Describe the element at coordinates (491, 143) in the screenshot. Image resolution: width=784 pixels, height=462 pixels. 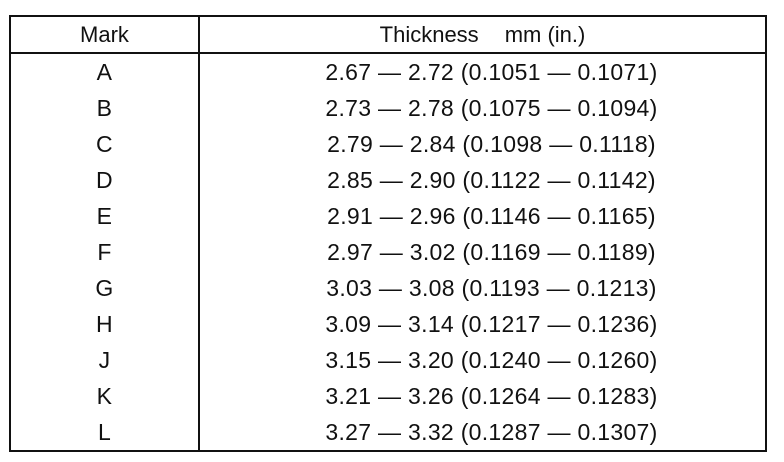
I see `thickness-cell: 2.79 — 2.84 (0.1098 — 0.1118)` at that location.